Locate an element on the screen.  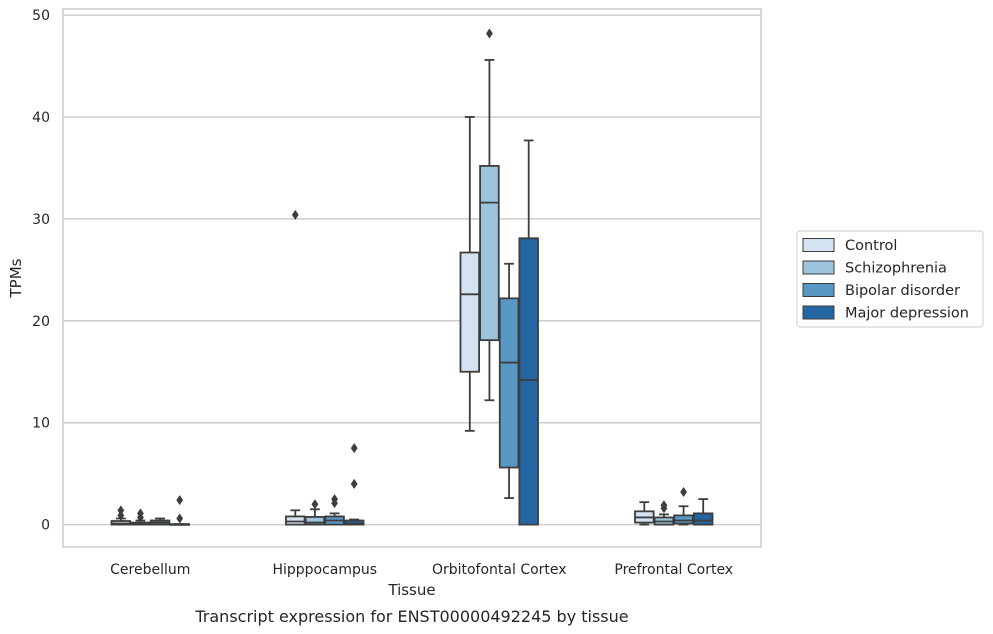
y-tick-label: 20 is located at coordinates (41, 322).